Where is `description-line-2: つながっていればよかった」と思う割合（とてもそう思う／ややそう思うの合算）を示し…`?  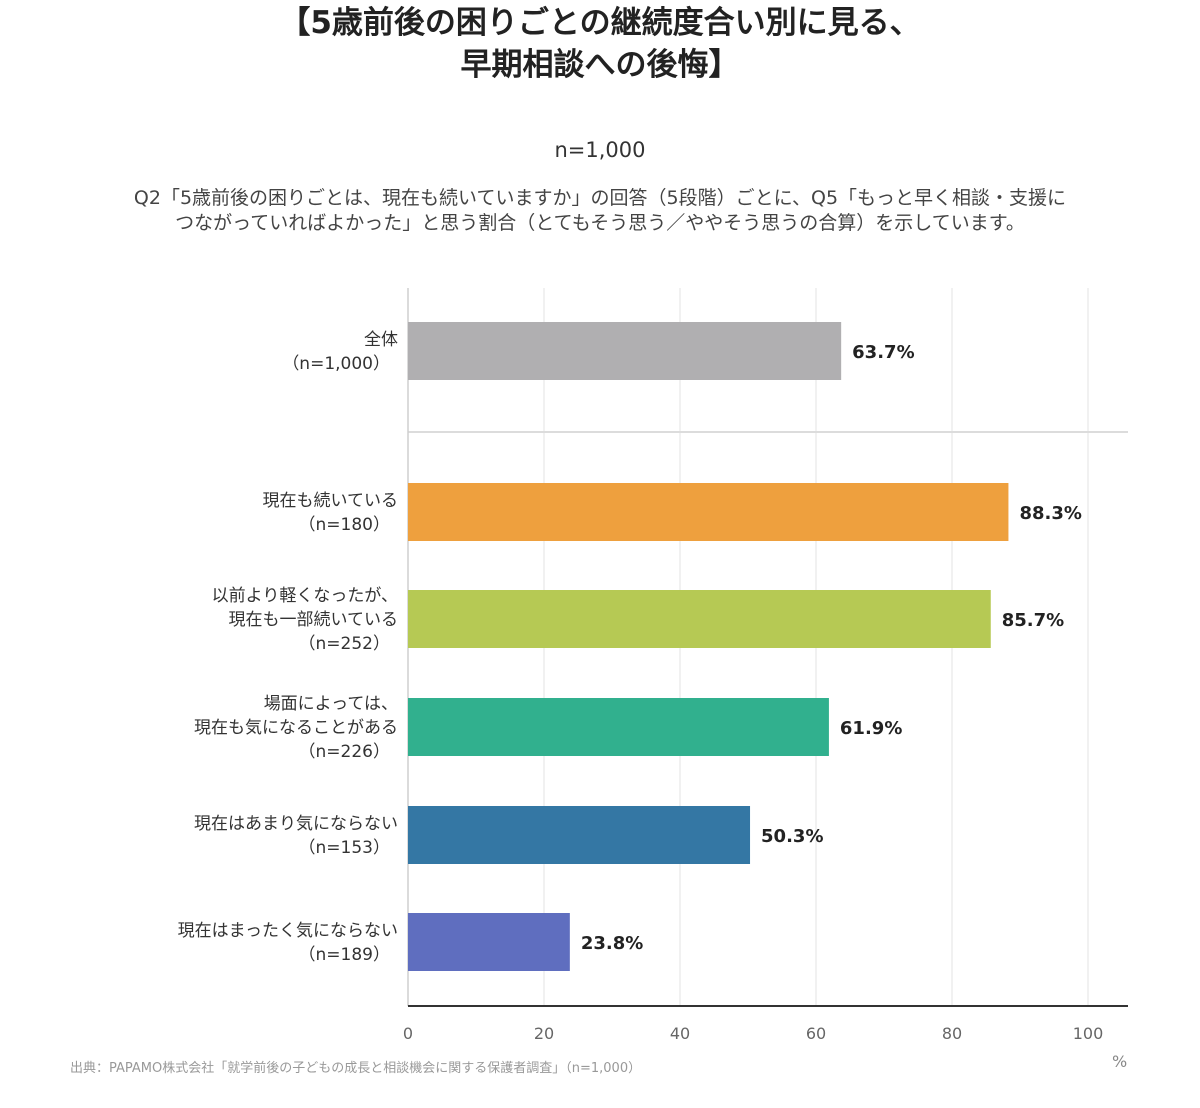
description-line-2: つながっていればよかった」と思う割合（とてもそう思う／ややそう思うの合算）を示し… is located at coordinates (600, 223).